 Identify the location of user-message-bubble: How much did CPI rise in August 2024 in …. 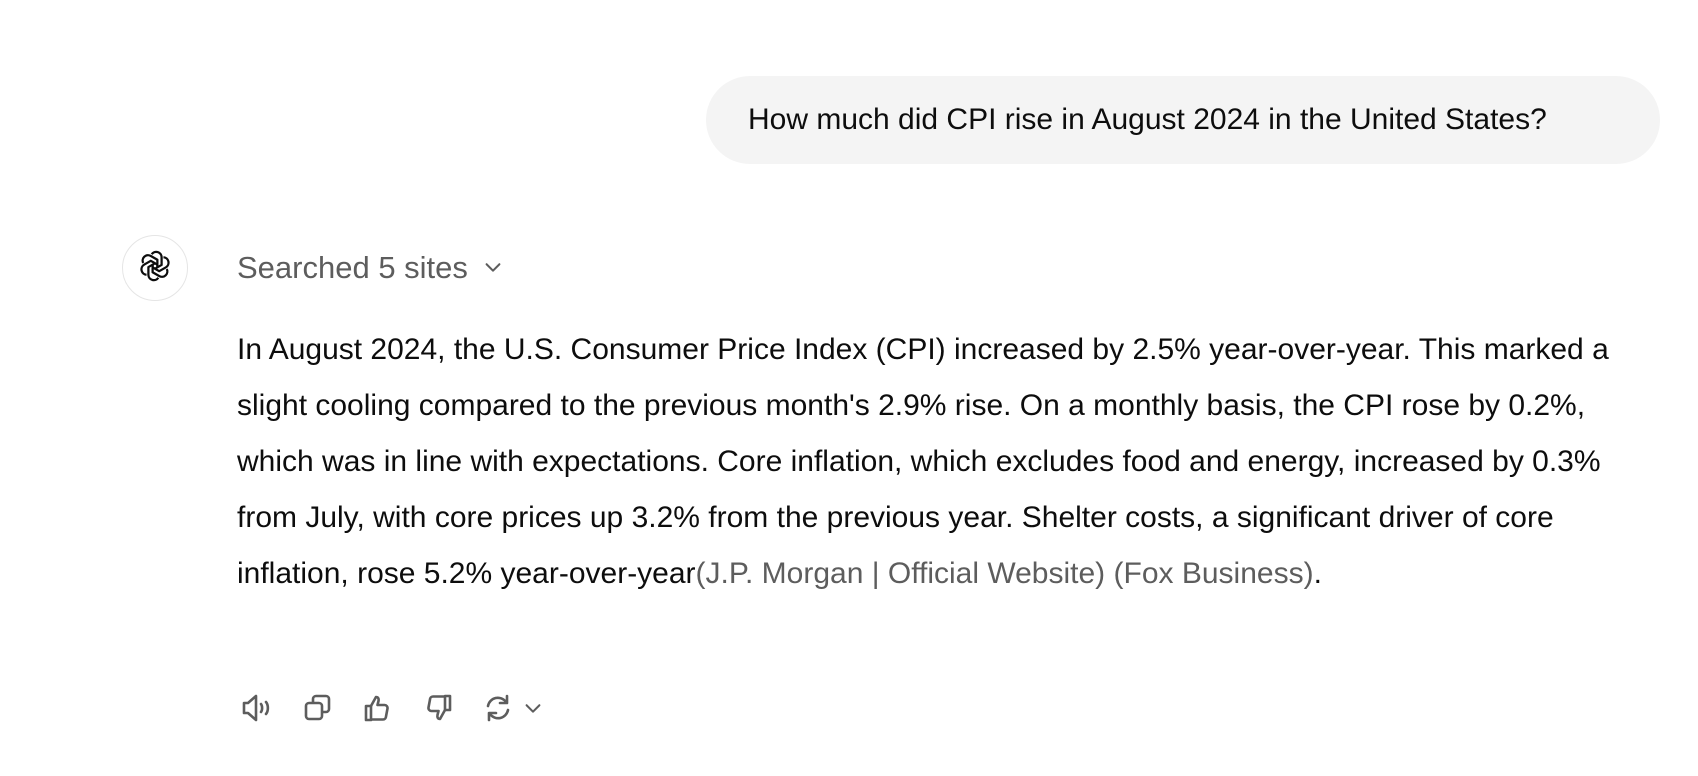
(1183, 120).